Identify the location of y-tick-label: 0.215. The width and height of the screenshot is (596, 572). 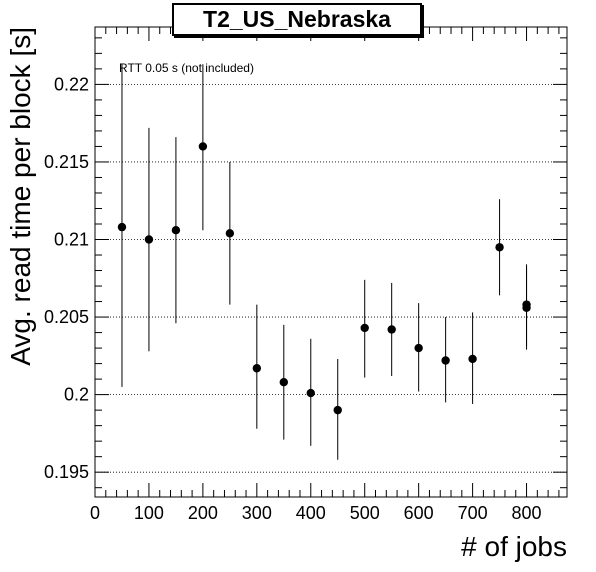
(66, 162).